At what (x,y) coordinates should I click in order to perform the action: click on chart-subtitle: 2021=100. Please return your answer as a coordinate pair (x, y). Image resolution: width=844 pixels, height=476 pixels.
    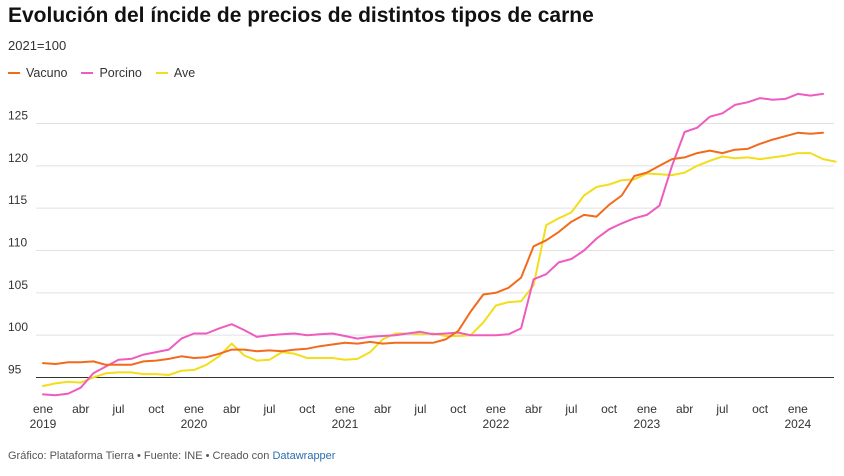
    Looking at the image, I should click on (37, 45).